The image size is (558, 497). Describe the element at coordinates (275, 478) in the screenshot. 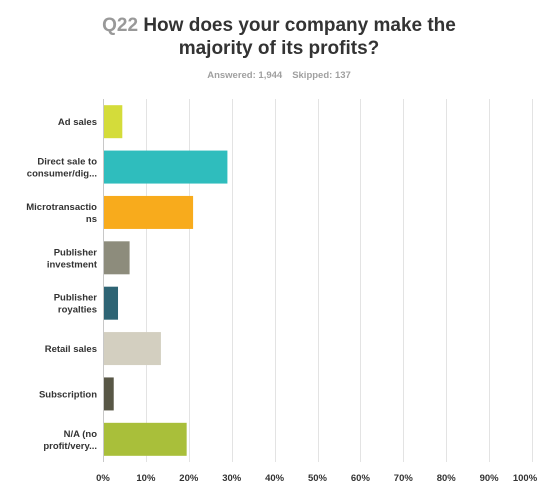

I see `x-tick-label: 40%` at that location.